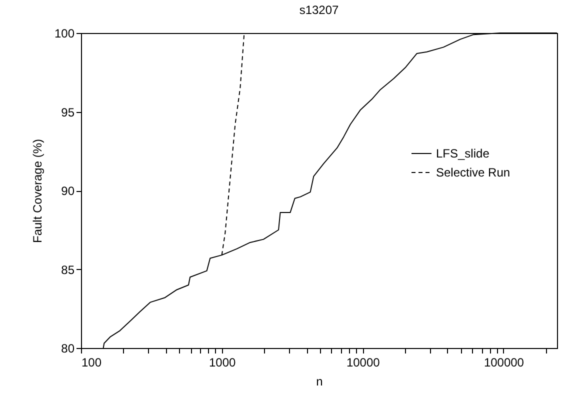 The width and height of the screenshot is (562, 403). Describe the element at coordinates (463, 153) in the screenshot. I see `legend-label: LFS_slide` at that location.